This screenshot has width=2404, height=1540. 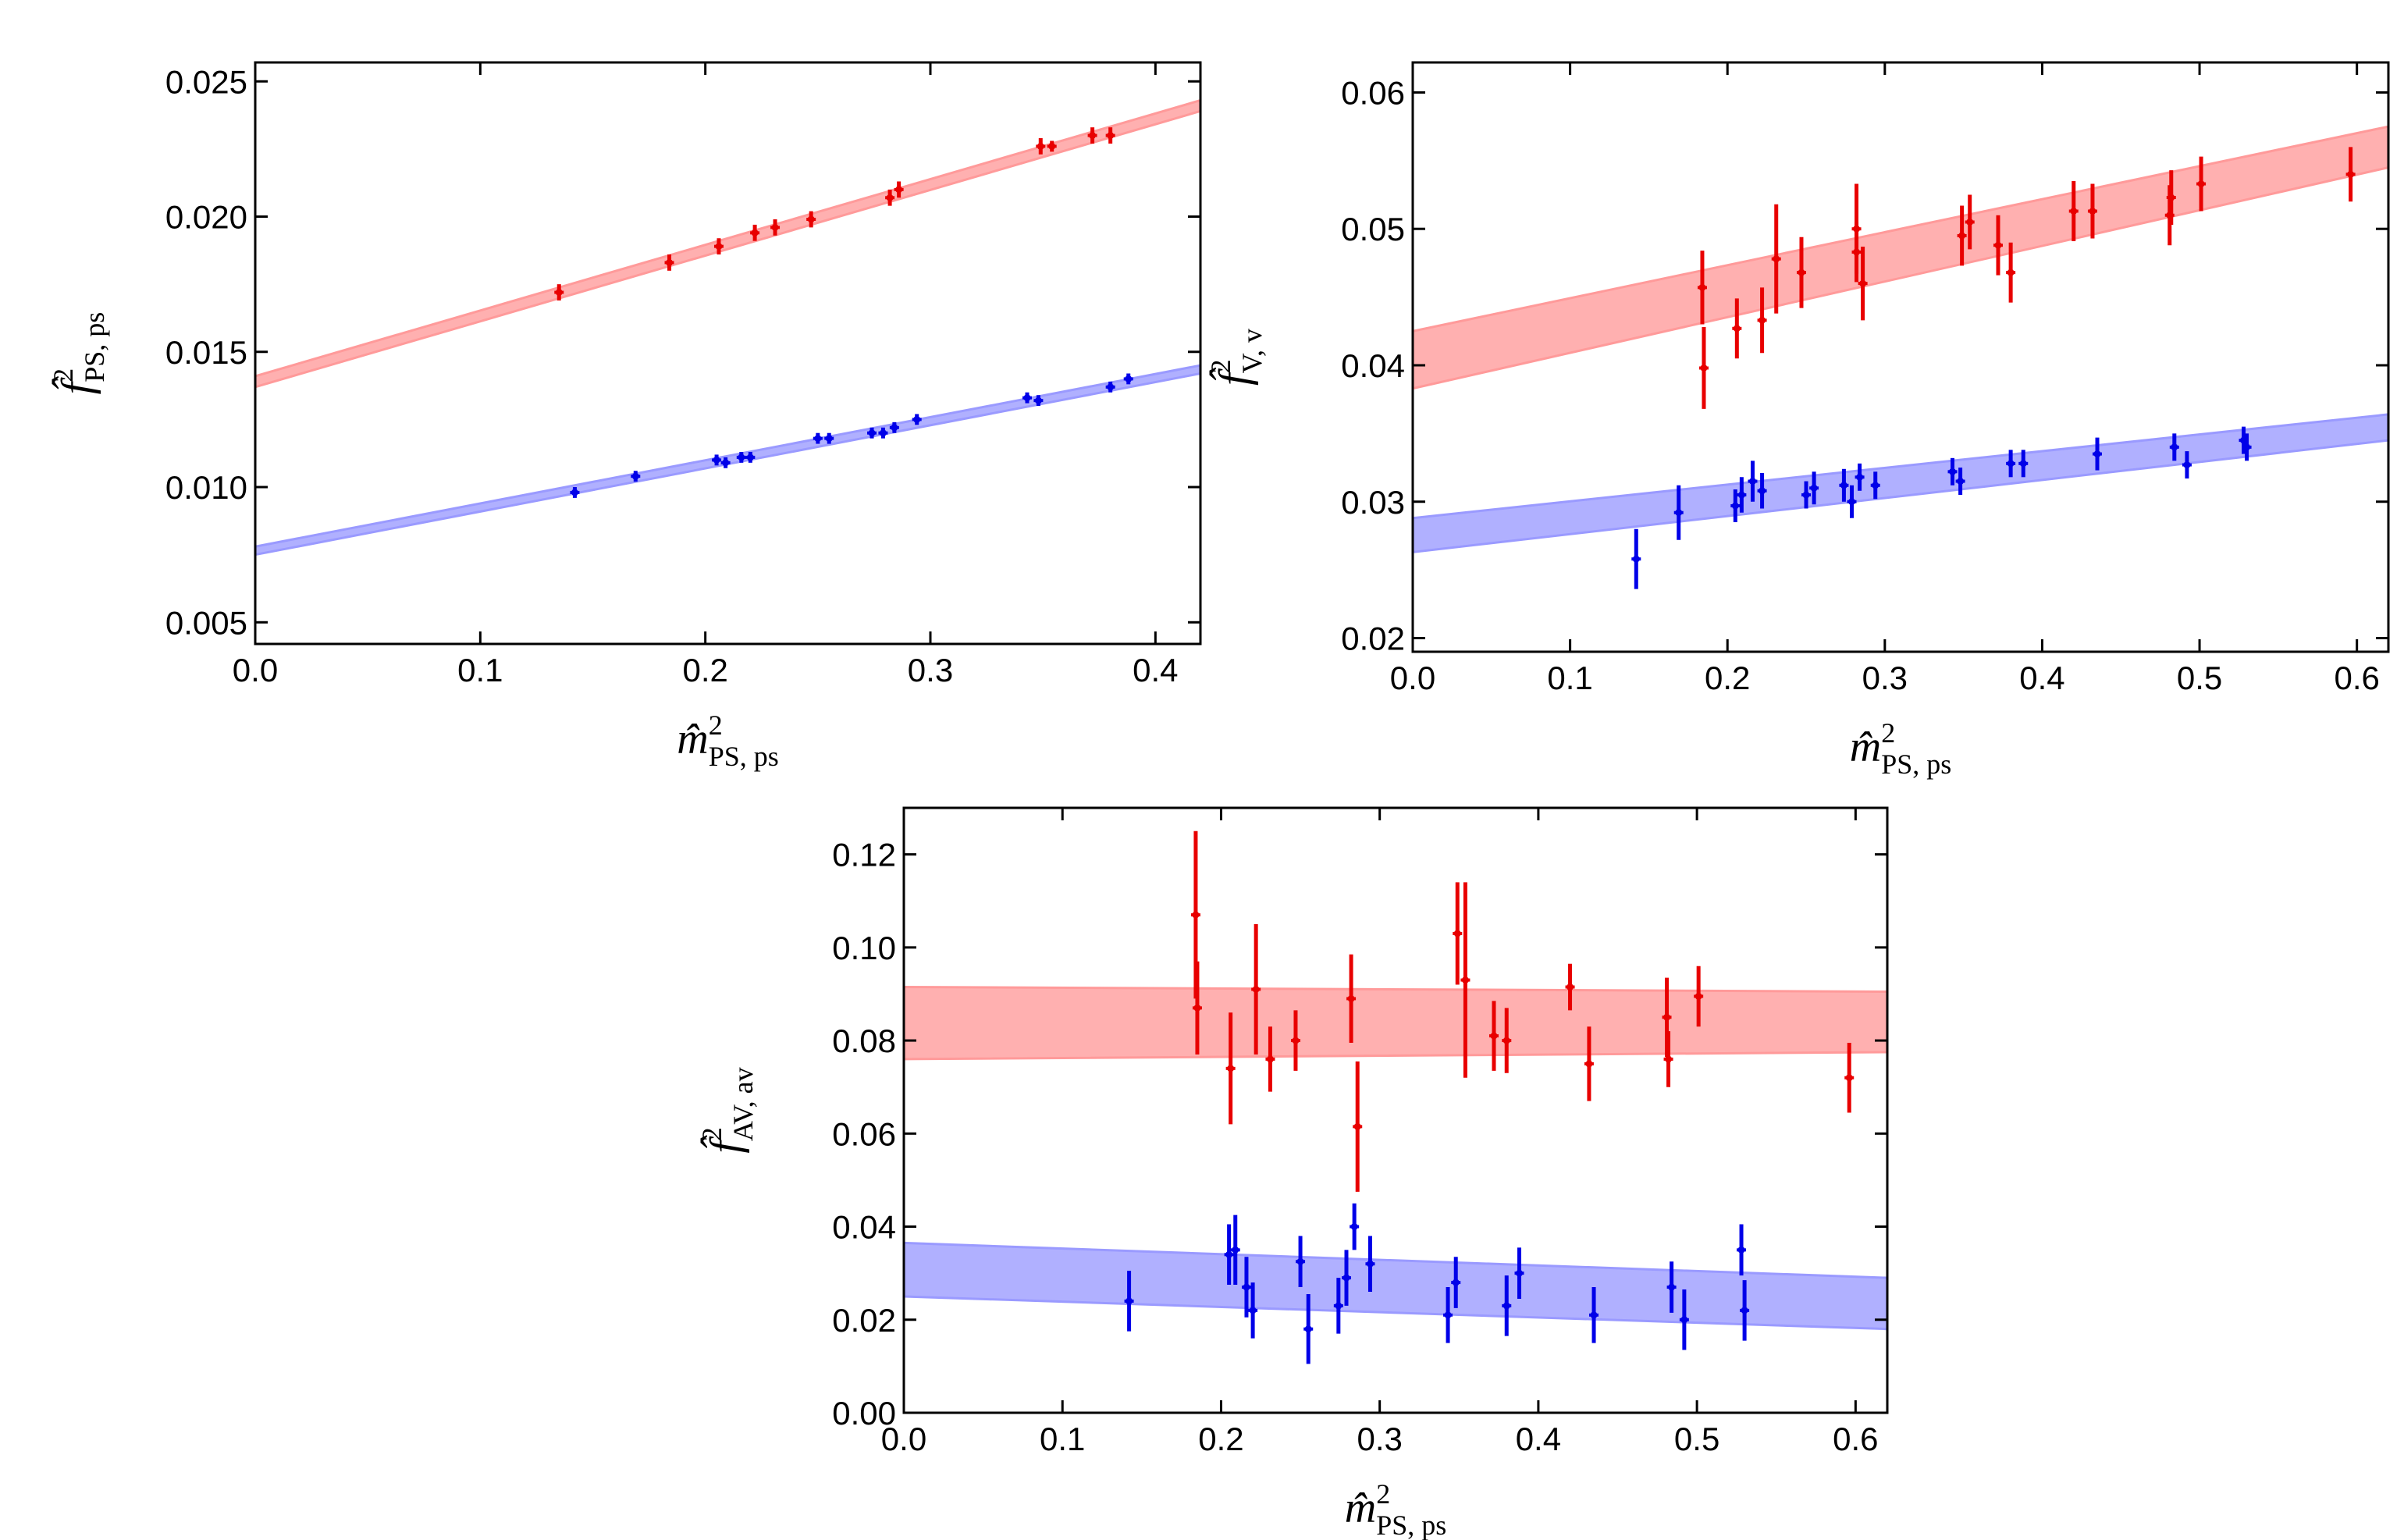 What do you see at coordinates (727, 460) in the screenshot?
I see `fps-blue-fit-band` at bounding box center [727, 460].